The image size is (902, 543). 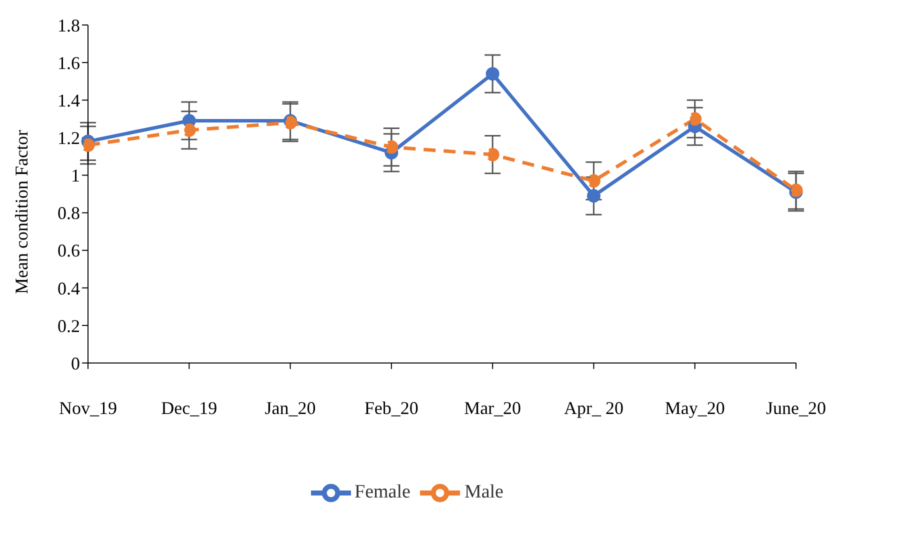 I want to click on y-tick-label: 0.8, so click(x=69, y=213).